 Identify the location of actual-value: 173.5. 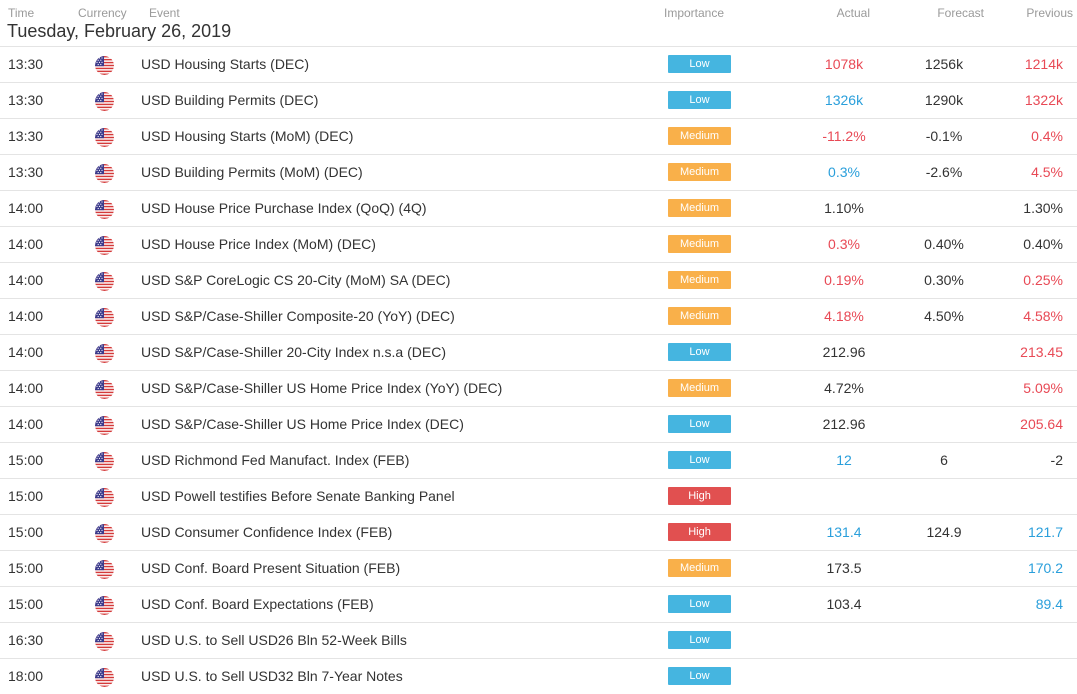
(844, 568).